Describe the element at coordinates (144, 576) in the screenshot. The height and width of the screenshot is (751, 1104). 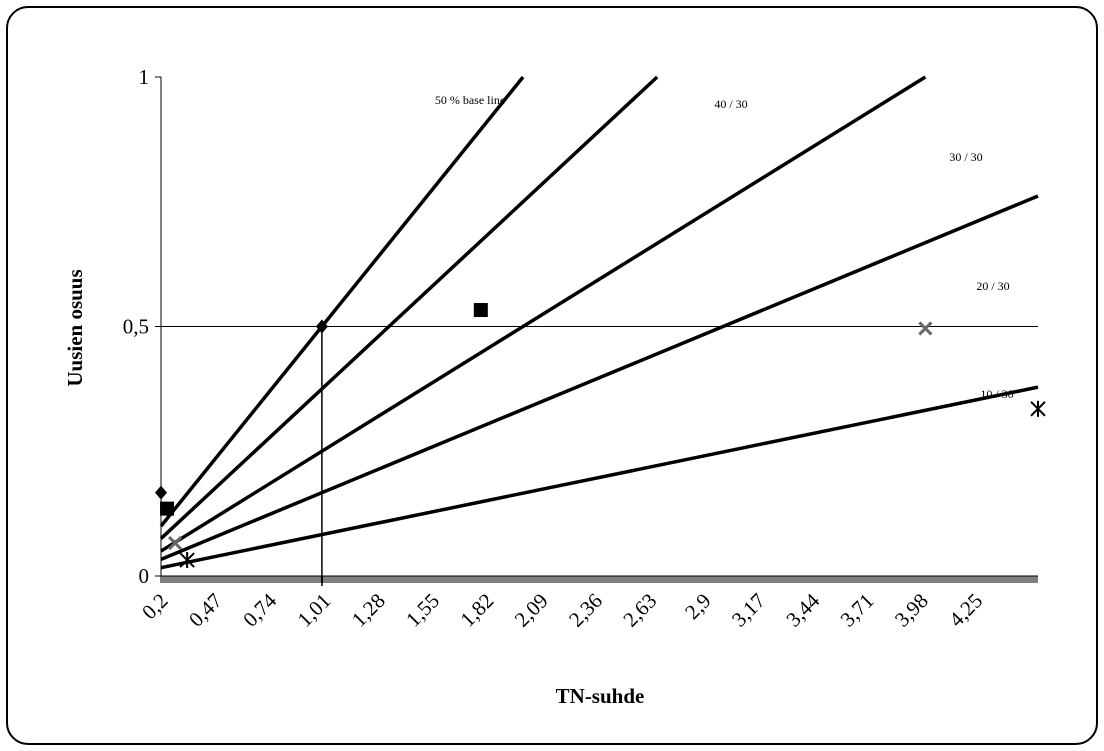
I see `y-tick-label: 0` at that location.